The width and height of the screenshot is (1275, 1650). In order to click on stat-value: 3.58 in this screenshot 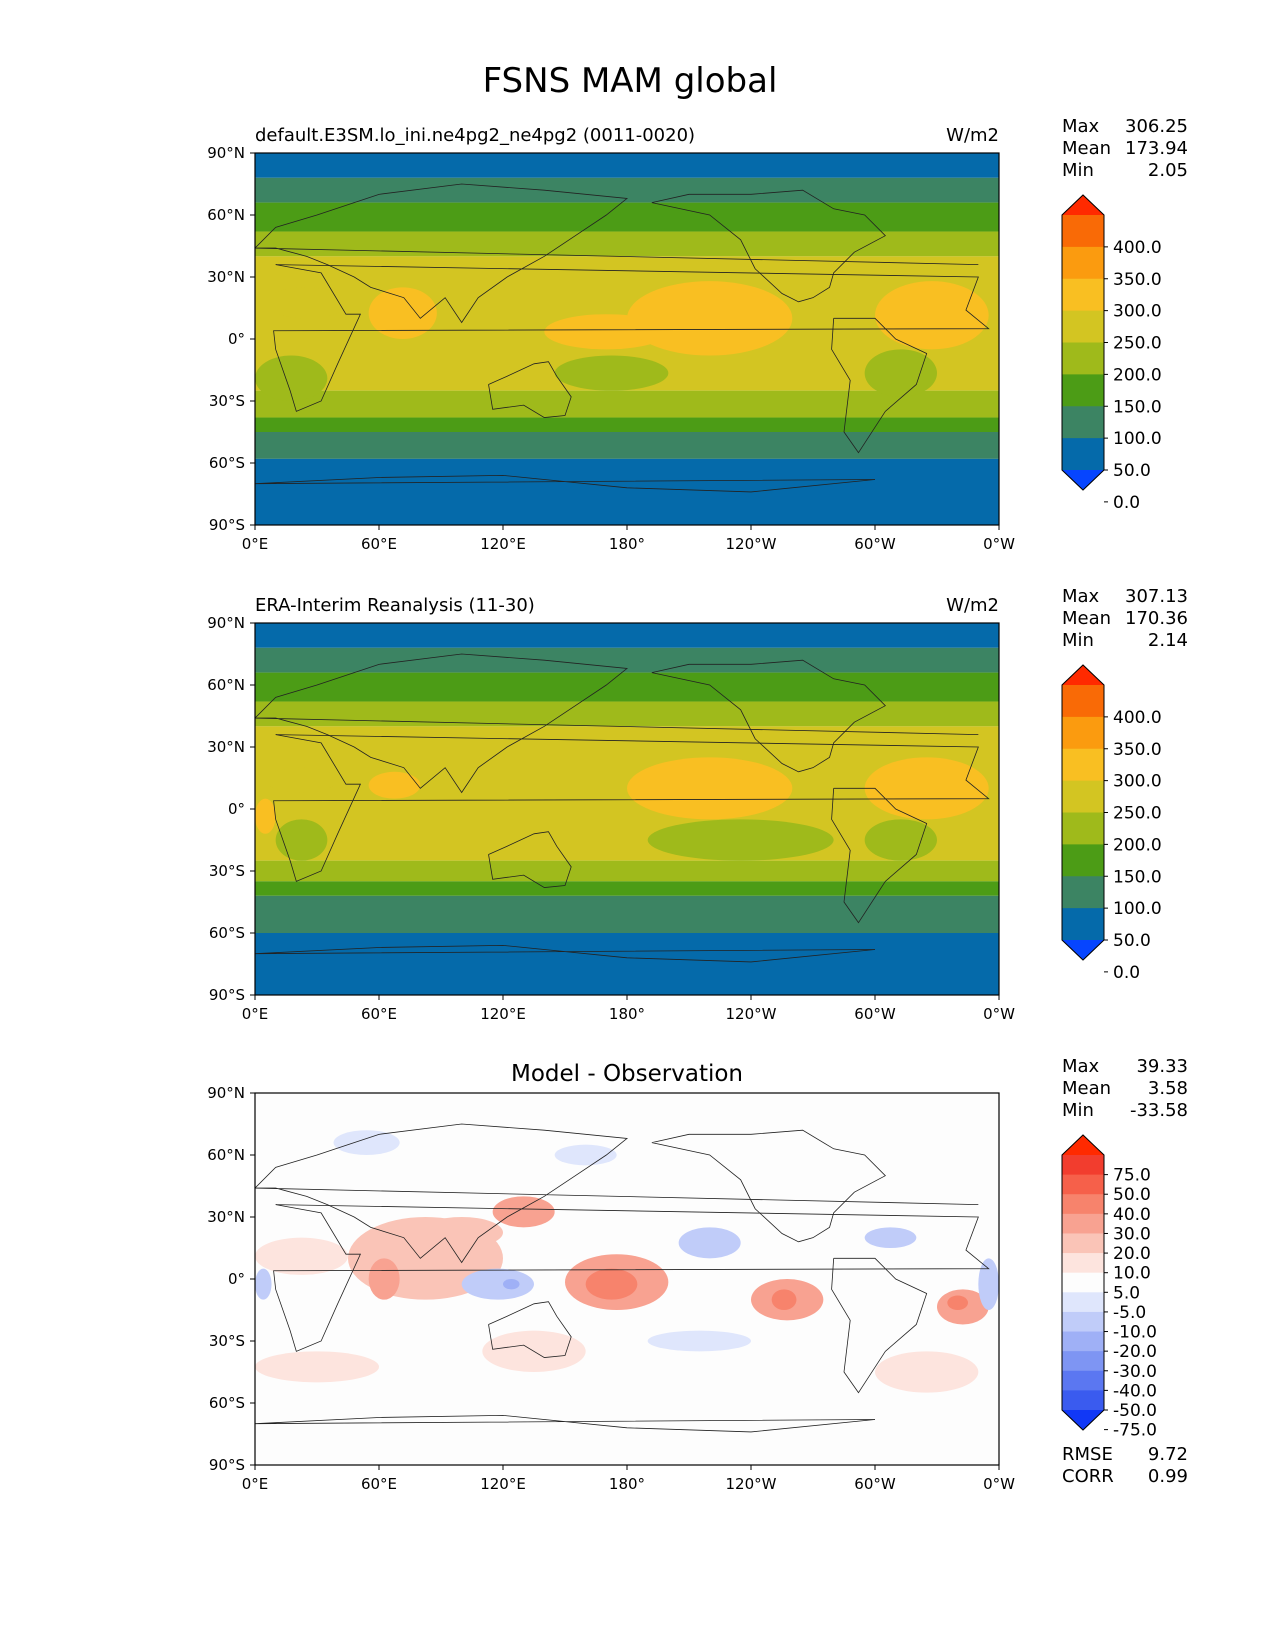, I will do `click(1168, 1088)`.